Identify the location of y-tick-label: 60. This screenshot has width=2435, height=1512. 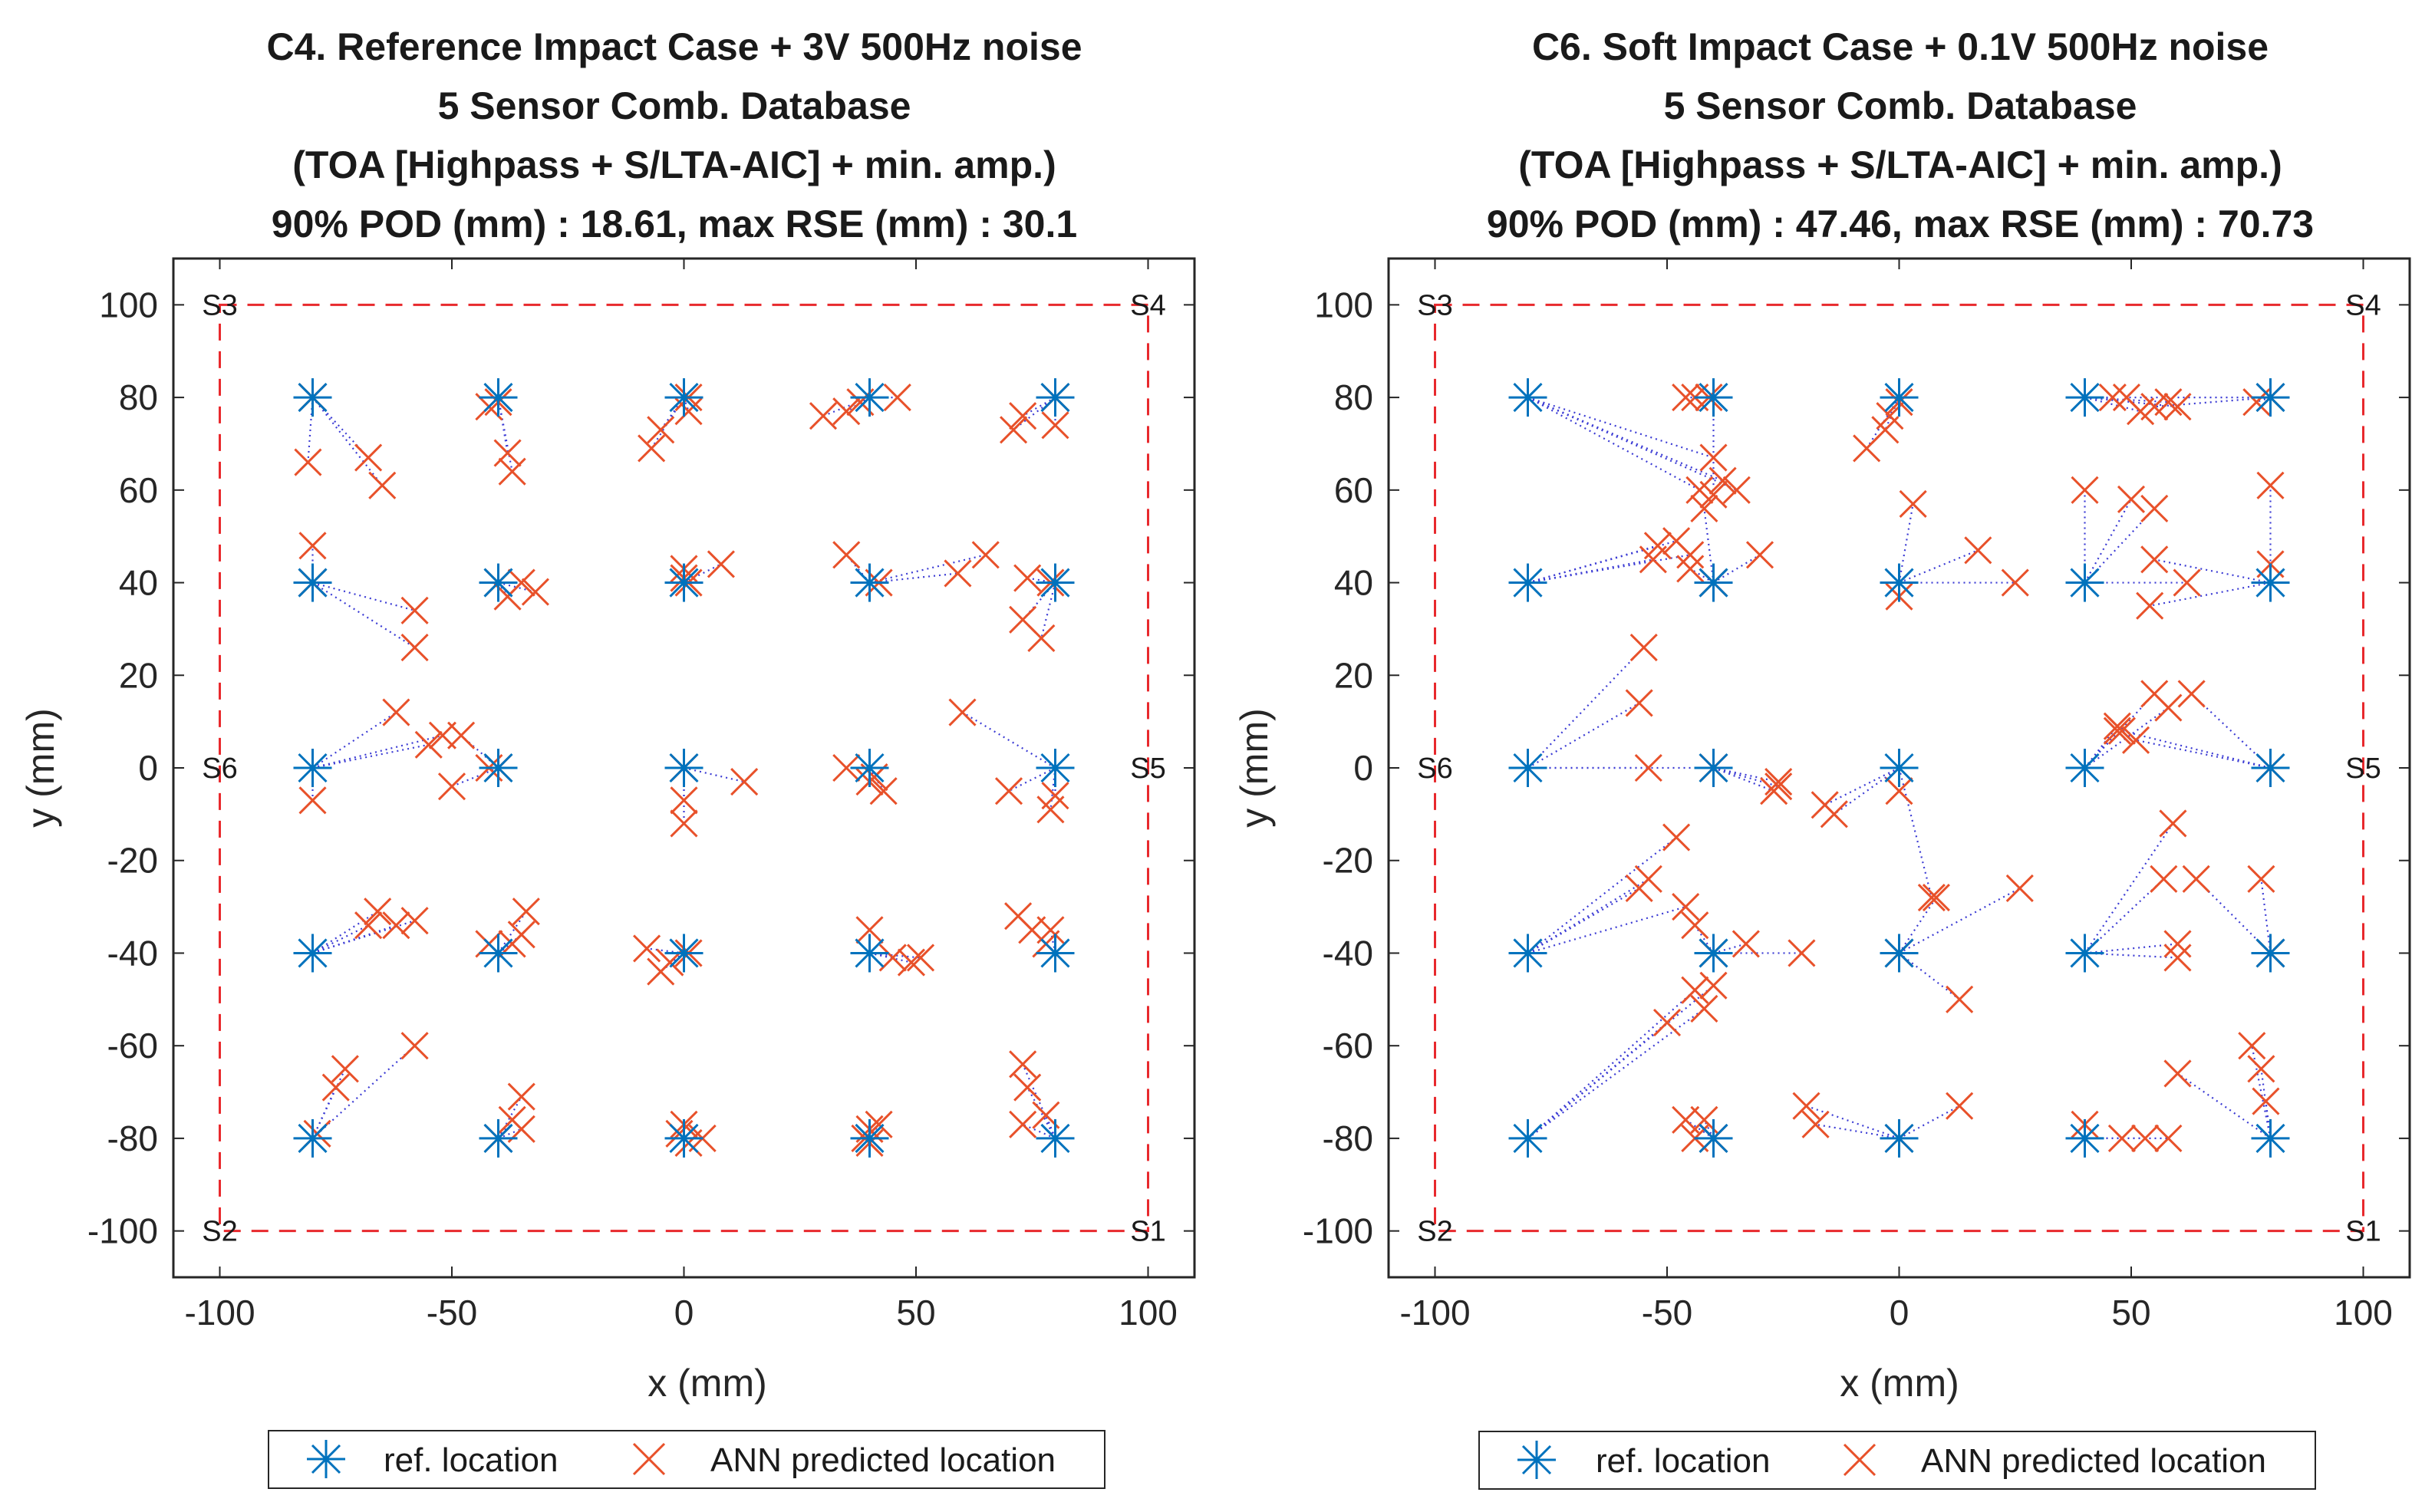
(138, 490).